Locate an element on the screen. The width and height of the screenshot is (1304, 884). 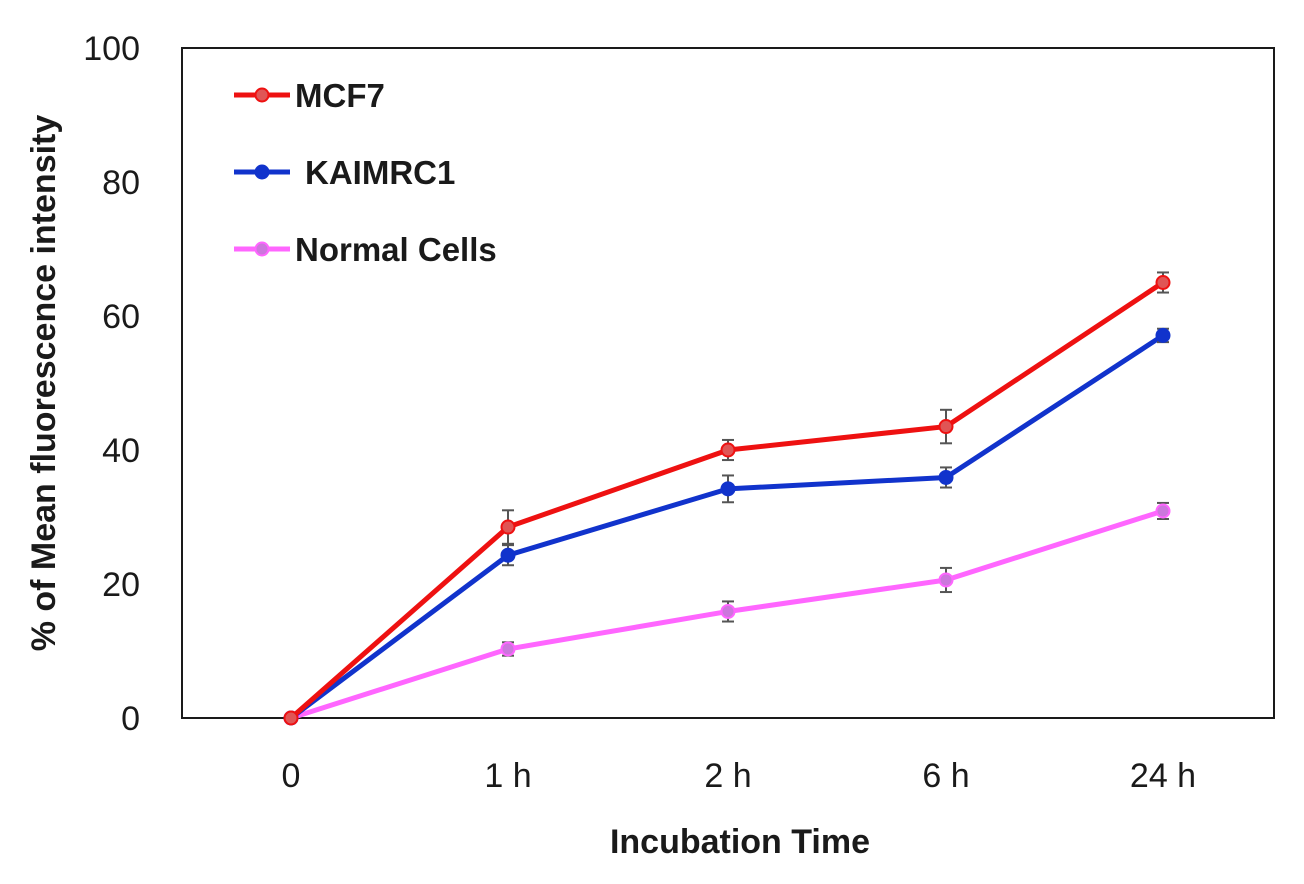
legend-label: Normal Cells is located at coordinates (396, 249).